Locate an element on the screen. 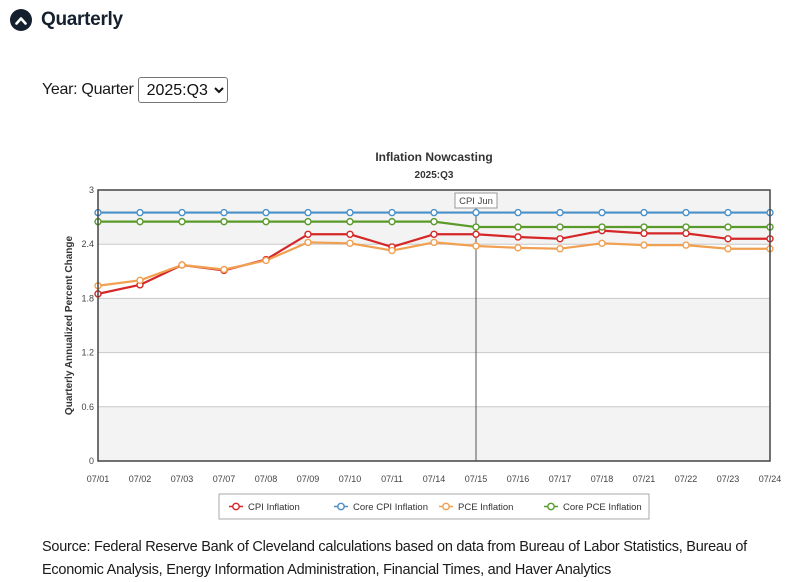  core-cpi-inflation-legend-marker is located at coordinates (341, 506).